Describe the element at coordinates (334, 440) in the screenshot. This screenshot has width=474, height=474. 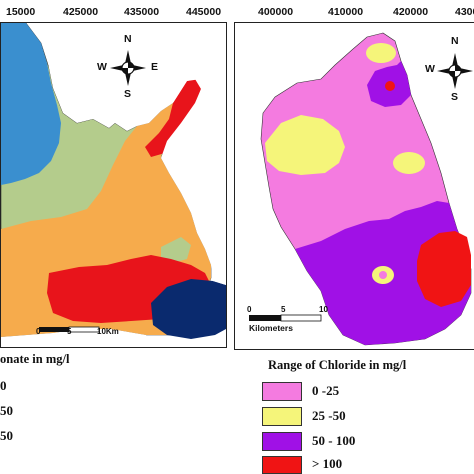
I see `legend-label: 50 - 100` at that location.